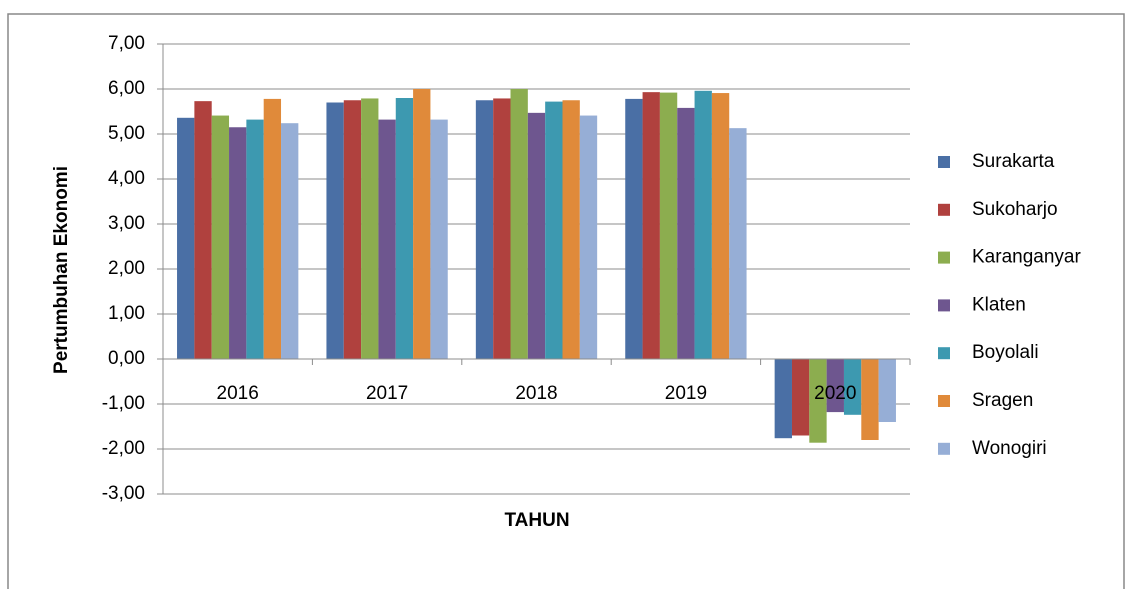 Image resolution: width=1126 pixels, height=594 pixels. What do you see at coordinates (126, 133) in the screenshot?
I see `y-tick-label: 5,00` at bounding box center [126, 133].